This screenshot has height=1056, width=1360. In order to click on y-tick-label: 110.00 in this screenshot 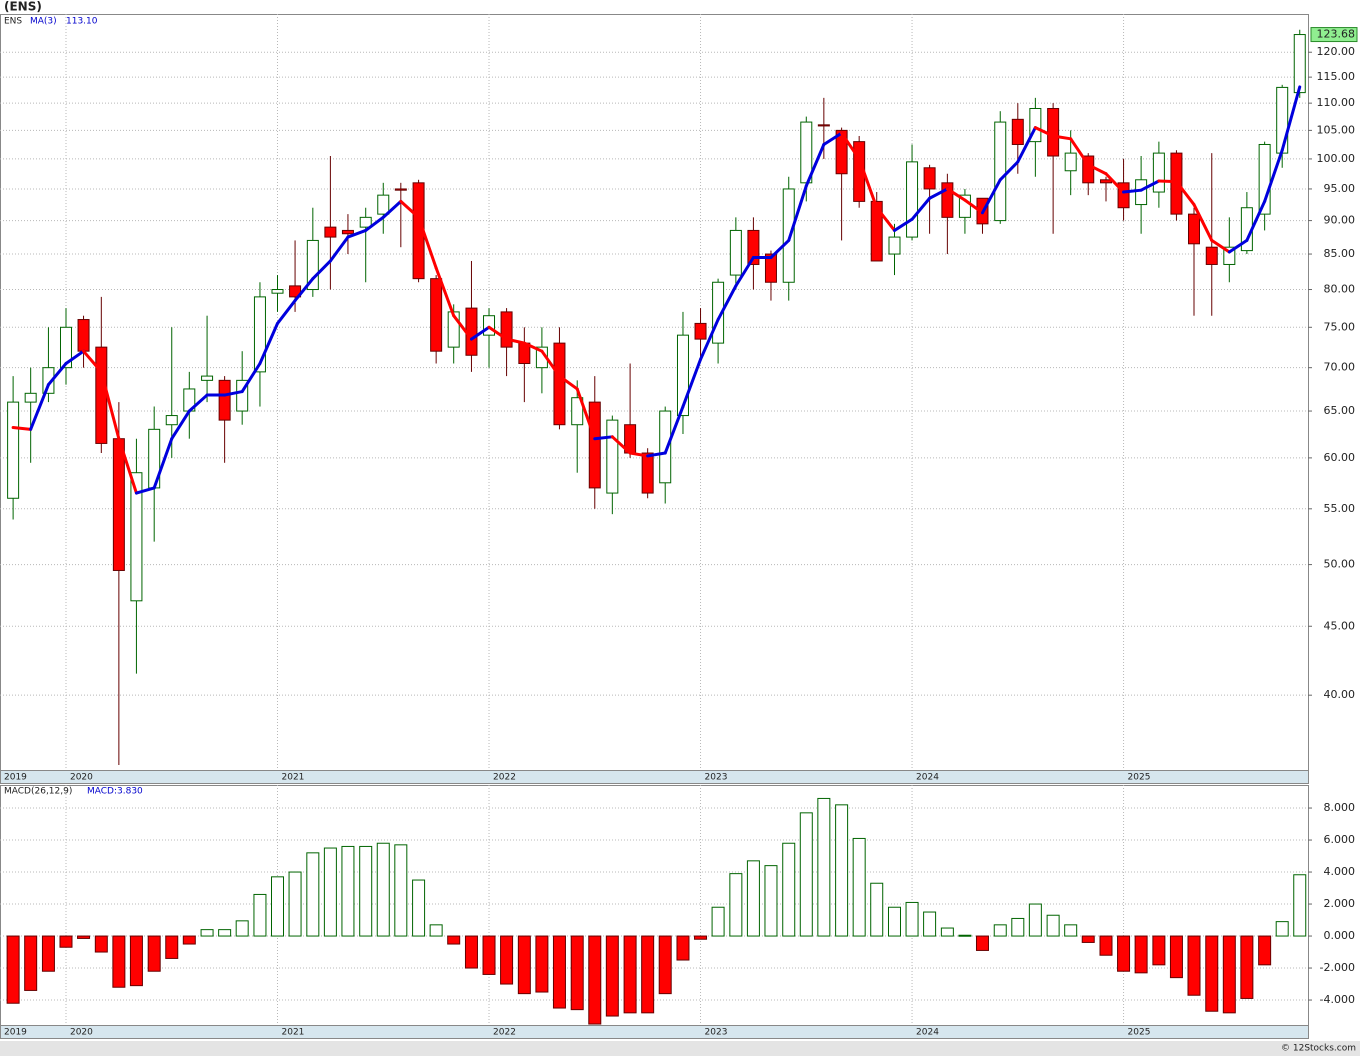, I will do `click(1336, 102)`.